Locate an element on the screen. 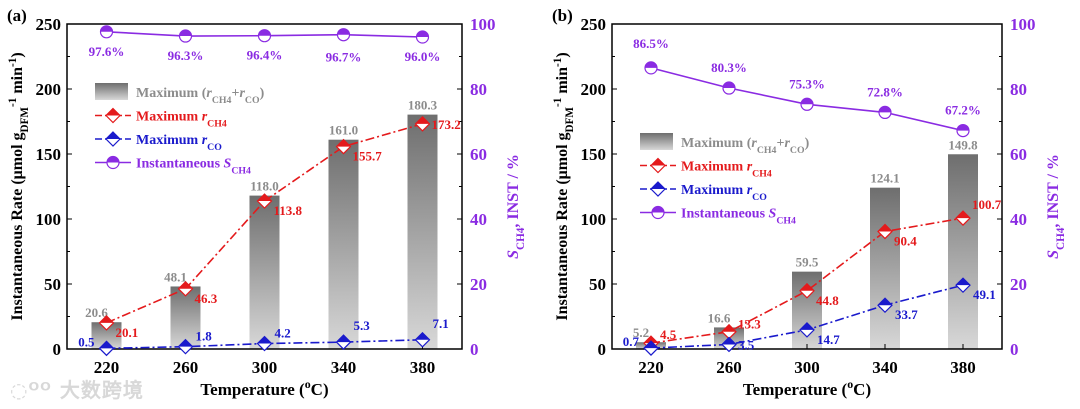  co-value-label: 5.3 is located at coordinates (362, 325).